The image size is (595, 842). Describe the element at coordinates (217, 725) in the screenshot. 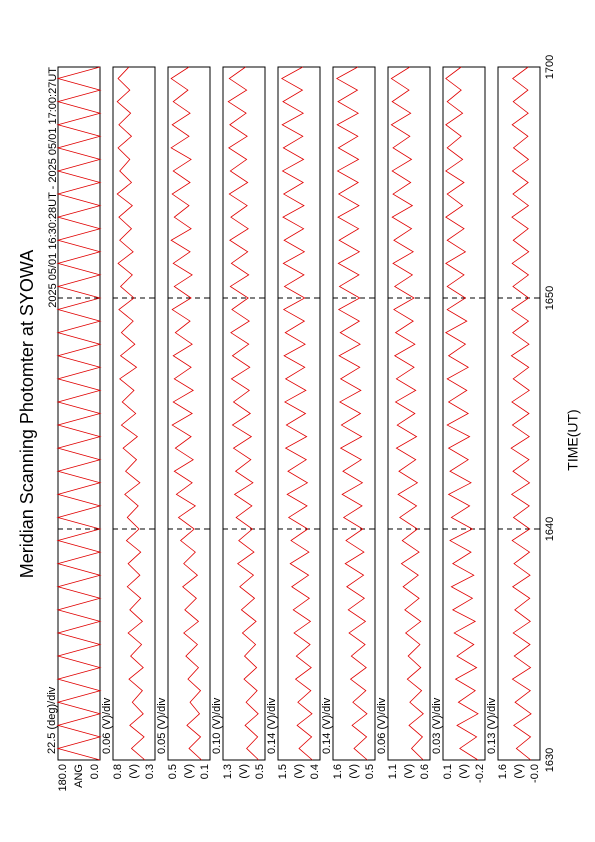

I see `panel-scale: 0.10 (V)/div` at that location.